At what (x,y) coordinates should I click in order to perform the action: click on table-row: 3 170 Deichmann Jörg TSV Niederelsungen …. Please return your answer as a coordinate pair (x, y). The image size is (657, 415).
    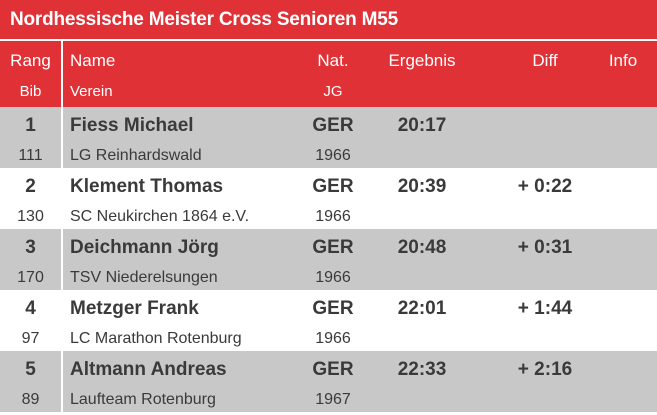
    Looking at the image, I should click on (328, 259).